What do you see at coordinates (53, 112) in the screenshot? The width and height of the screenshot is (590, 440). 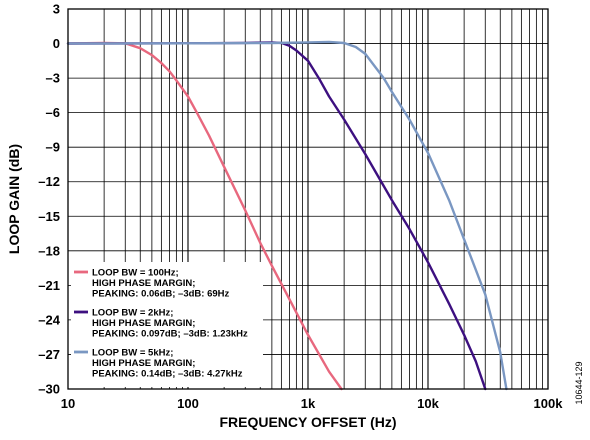 I see `y-tick-label: –6` at bounding box center [53, 112].